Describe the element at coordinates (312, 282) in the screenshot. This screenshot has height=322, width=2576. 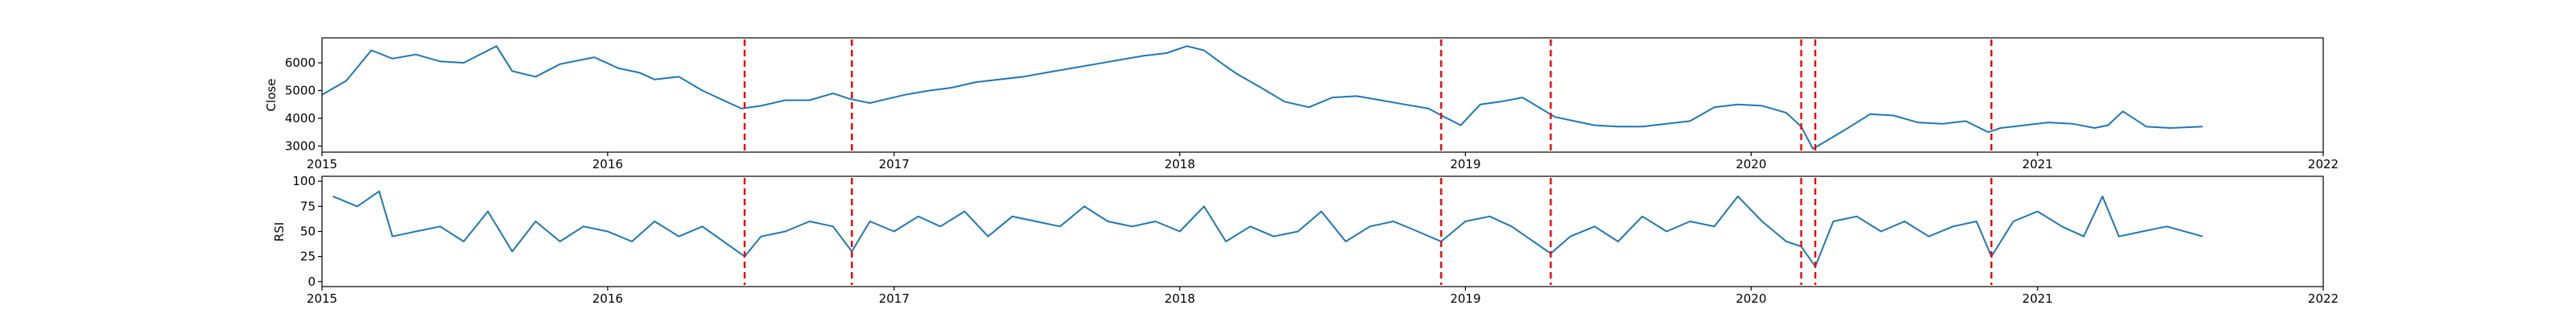
I see `y-tick-label: 0` at that location.